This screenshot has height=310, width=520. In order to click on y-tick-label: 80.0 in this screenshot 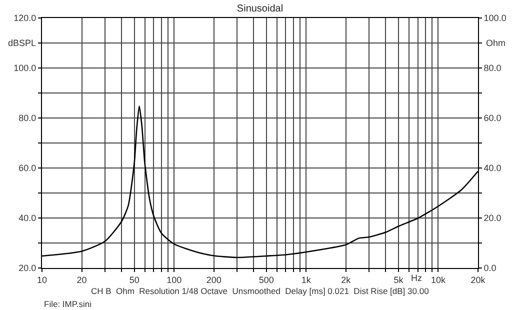, I will do `click(27, 118)`.